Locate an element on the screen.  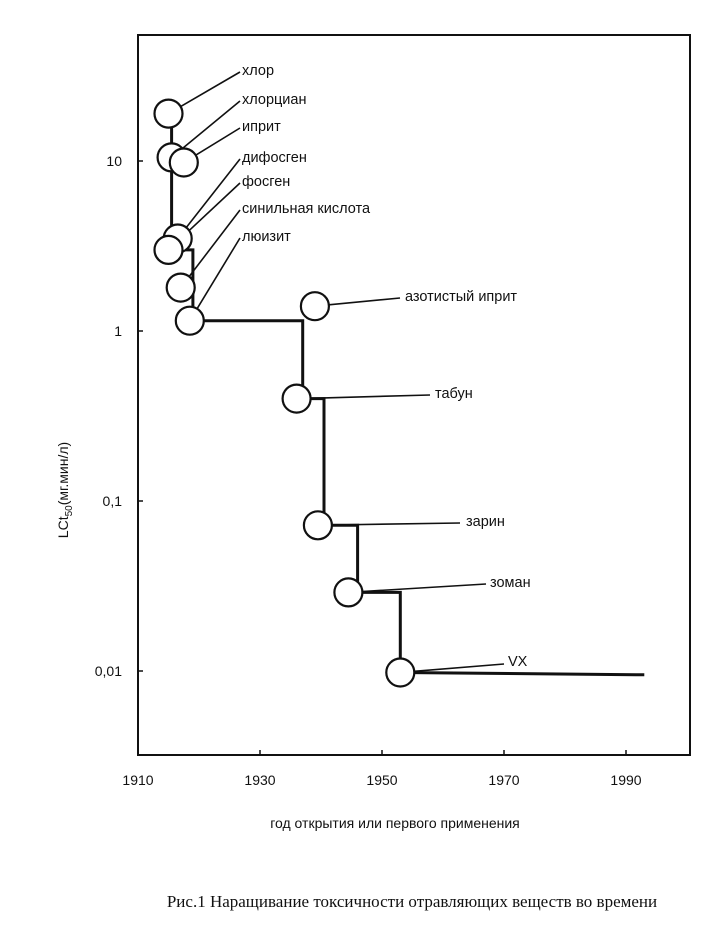
y-axis-title-unit: (мг.мин/л) is located at coordinates (63, 473).